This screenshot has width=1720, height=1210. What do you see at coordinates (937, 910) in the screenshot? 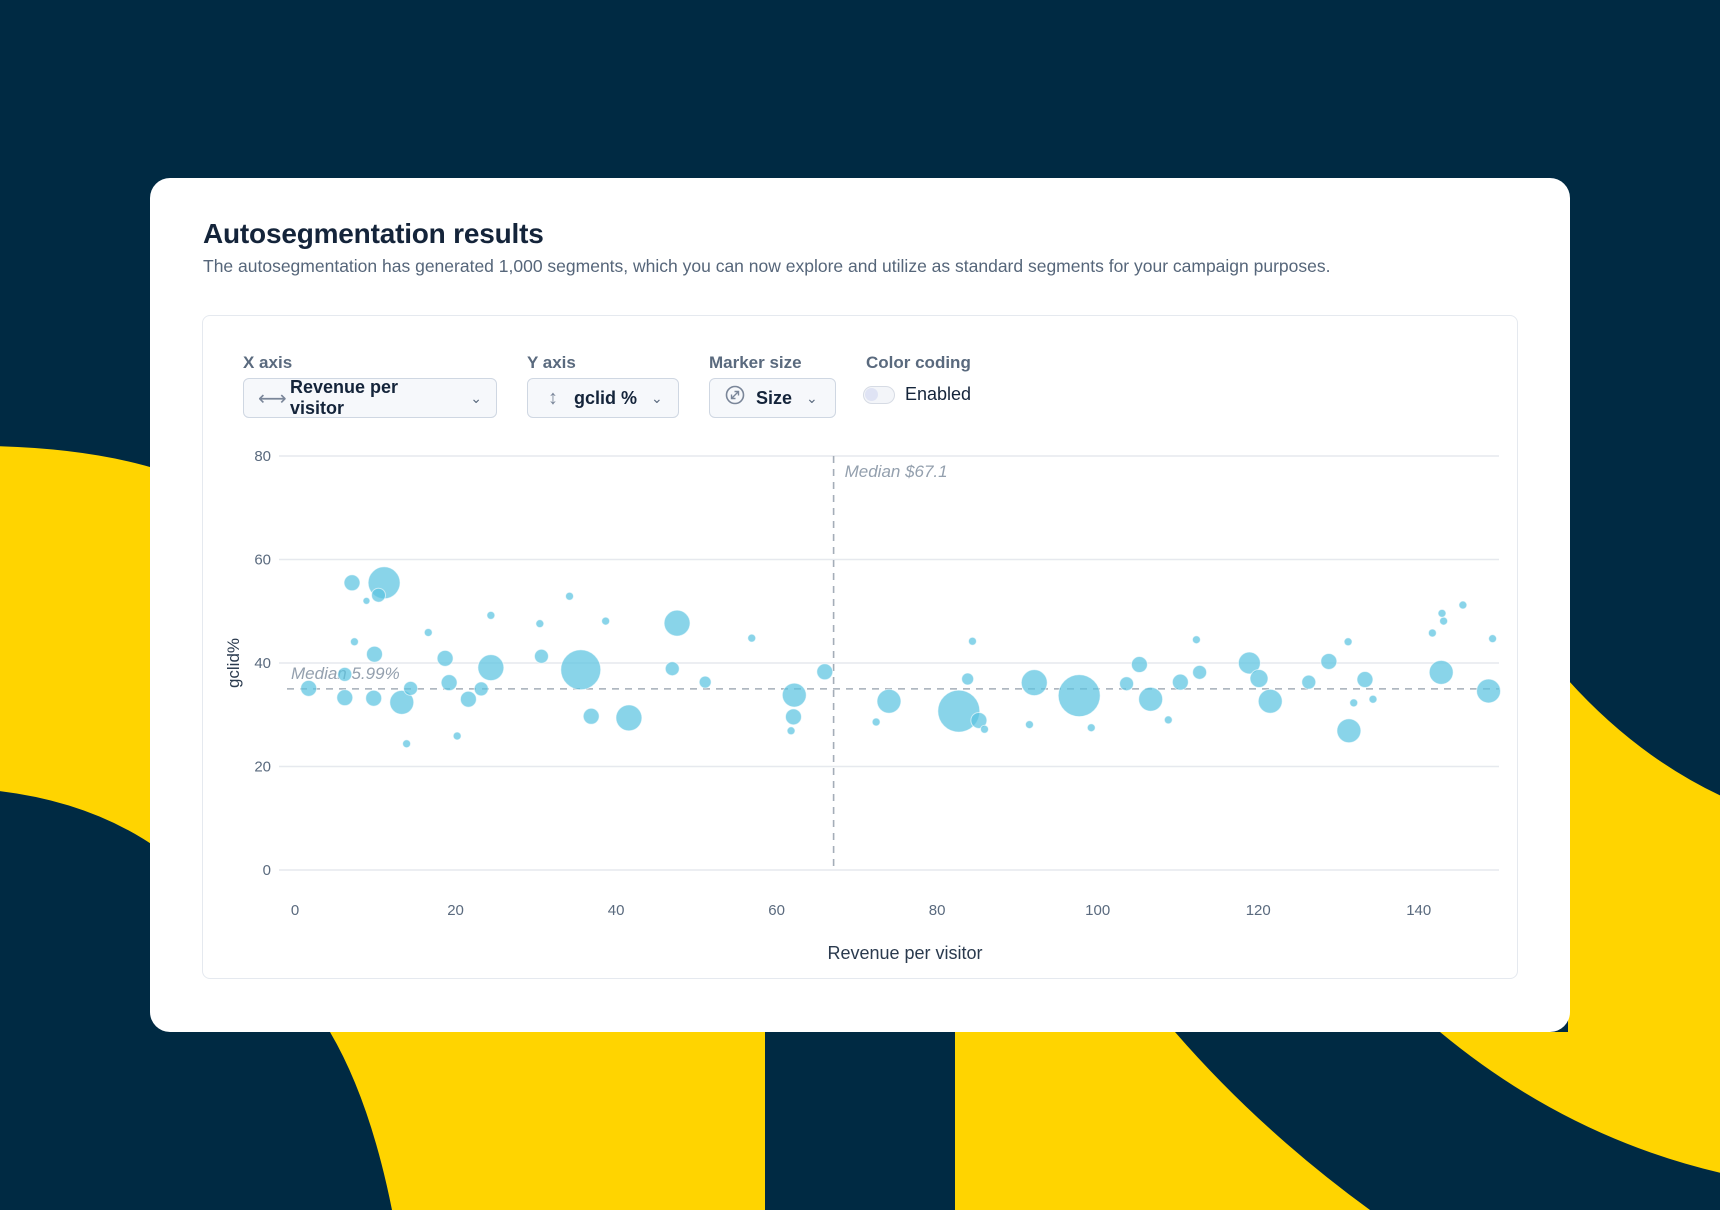
I see `x-tick-label: 80` at bounding box center [937, 910].